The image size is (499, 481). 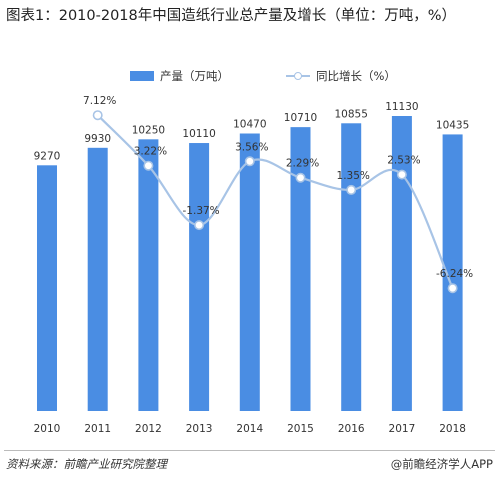 I want to click on x-axis: 2010 2011 2012 2013 2014 2015 2016 2017 2018, so click(x=250, y=429).